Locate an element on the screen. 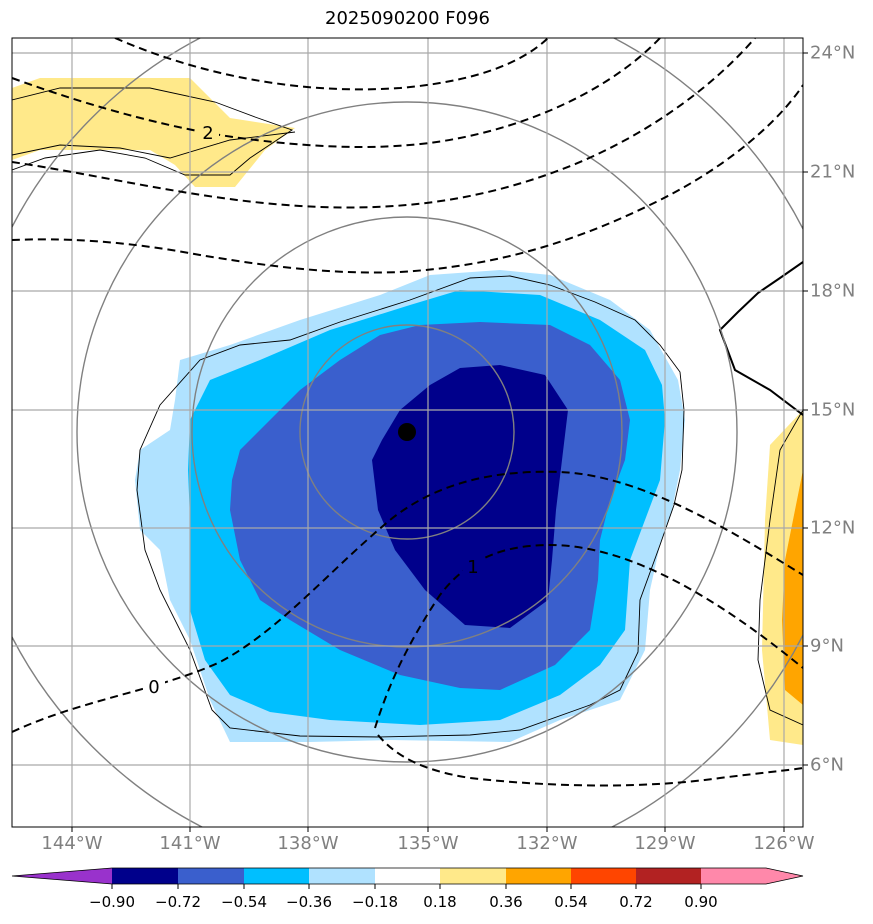 The height and width of the screenshot is (924, 873). storm-center-marker is located at coordinates (407, 432).